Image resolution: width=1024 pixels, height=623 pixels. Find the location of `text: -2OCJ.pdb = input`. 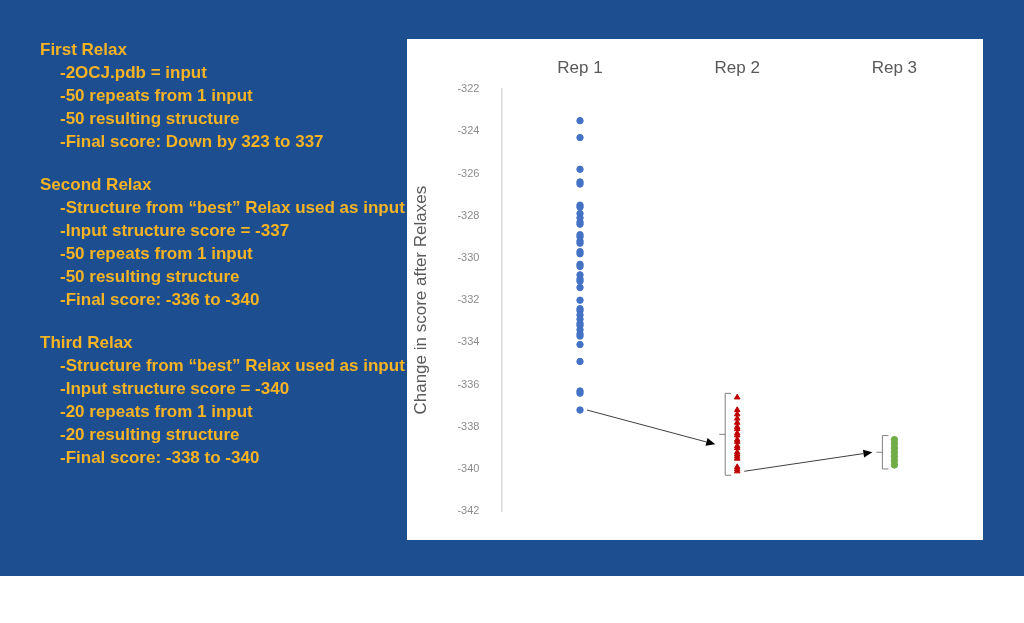

text: -2OCJ.pdb = input is located at coordinates (133, 73).